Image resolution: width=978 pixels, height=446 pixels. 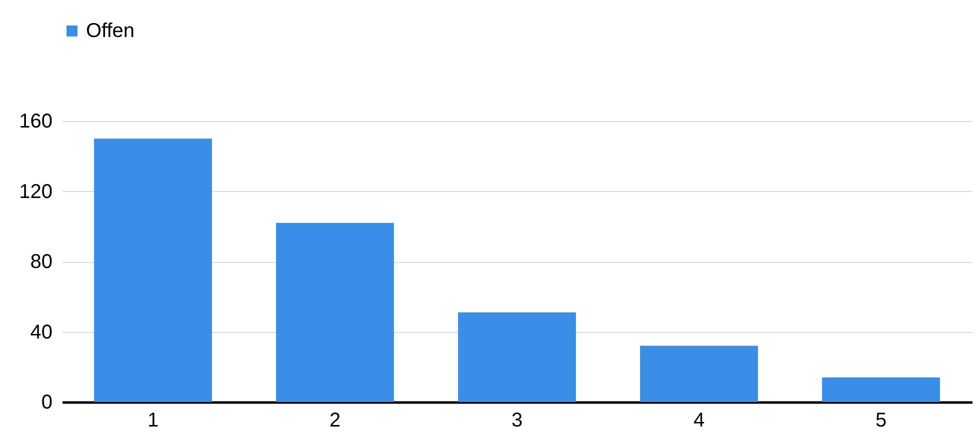 I want to click on y-tick-label: 160, so click(x=35, y=121).